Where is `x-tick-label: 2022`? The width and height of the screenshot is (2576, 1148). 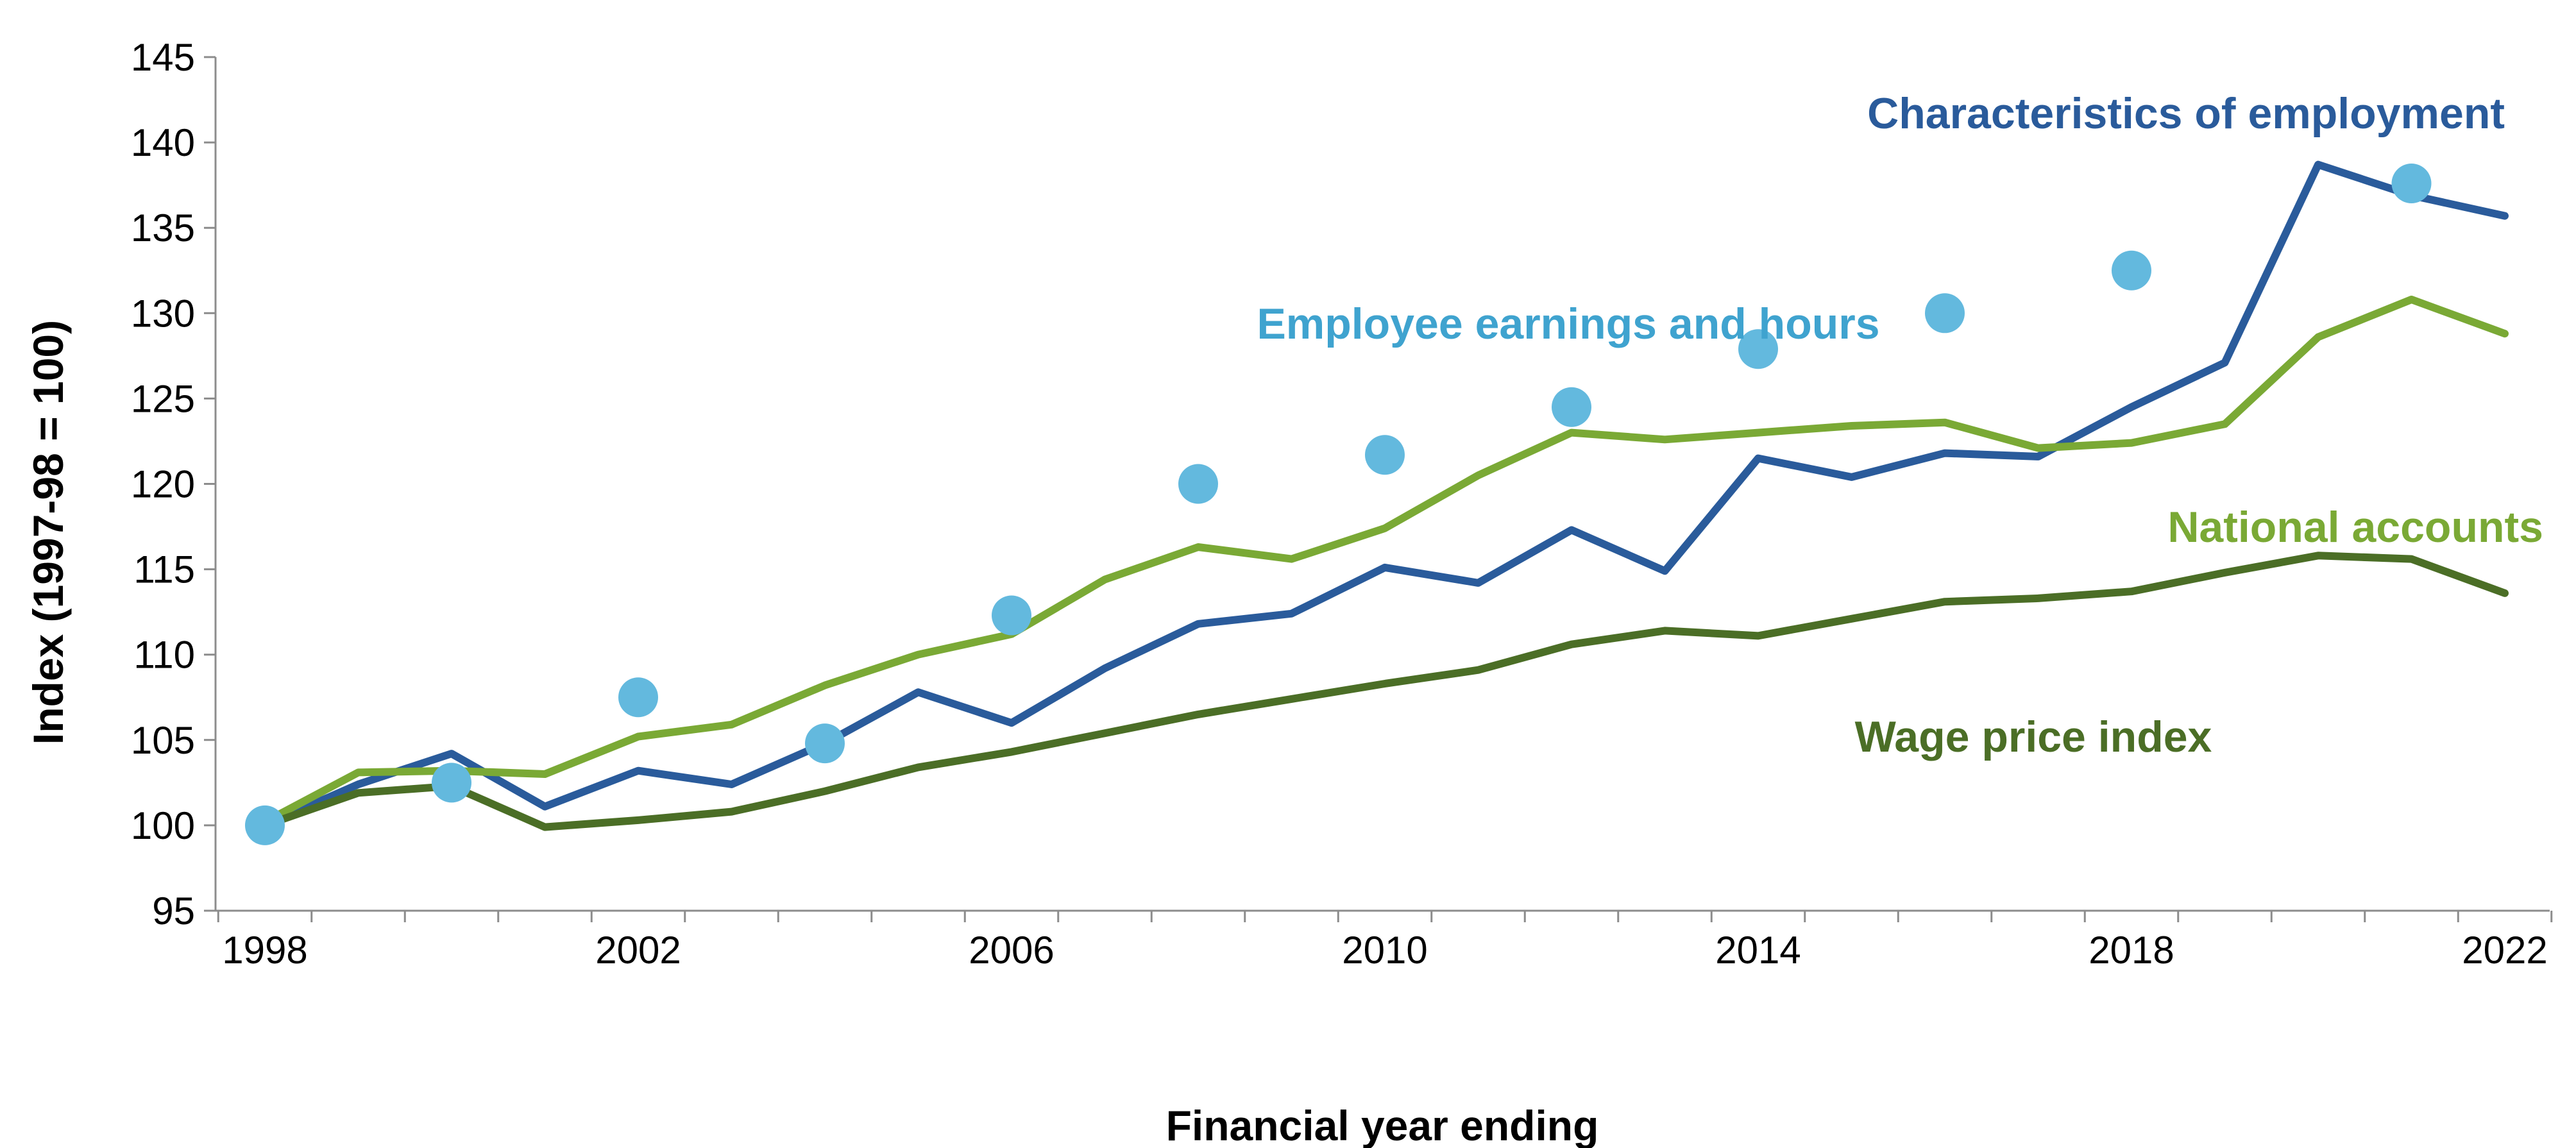
x-tick-label: 2022 is located at coordinates (2504, 950).